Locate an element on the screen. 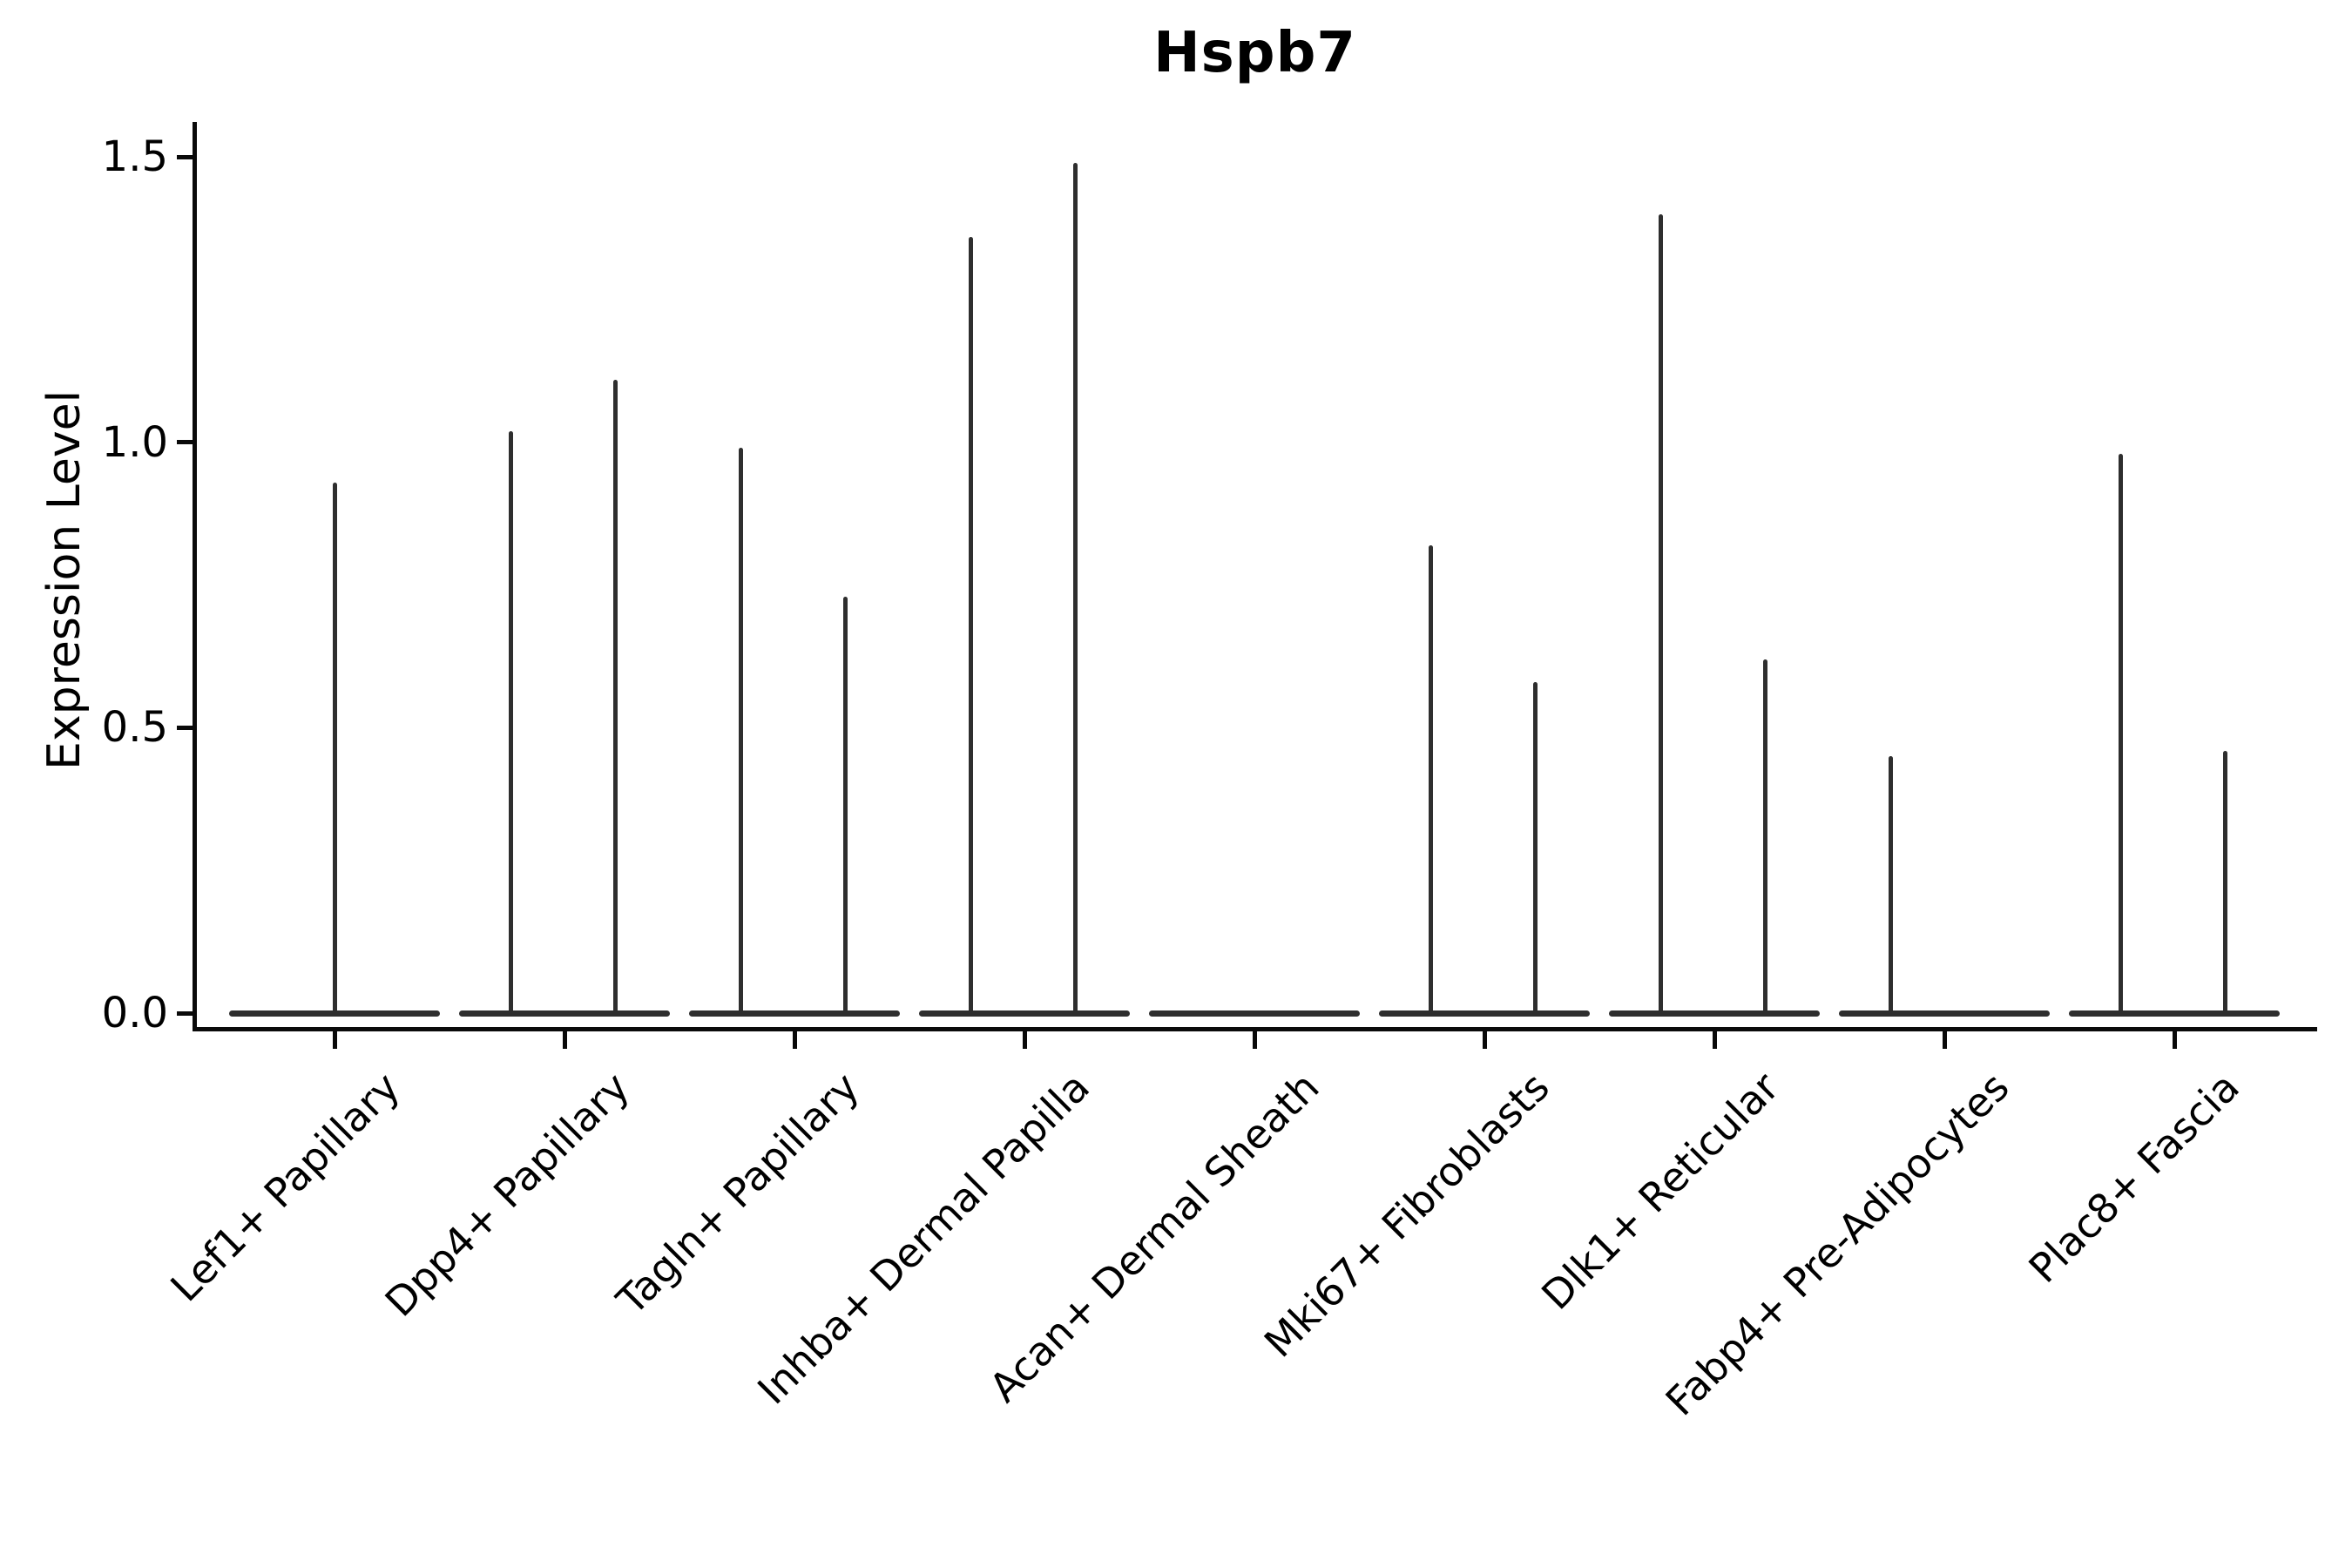 The height and width of the screenshot is (1568, 2352). y-tick-label: 1.5 is located at coordinates (134, 157).